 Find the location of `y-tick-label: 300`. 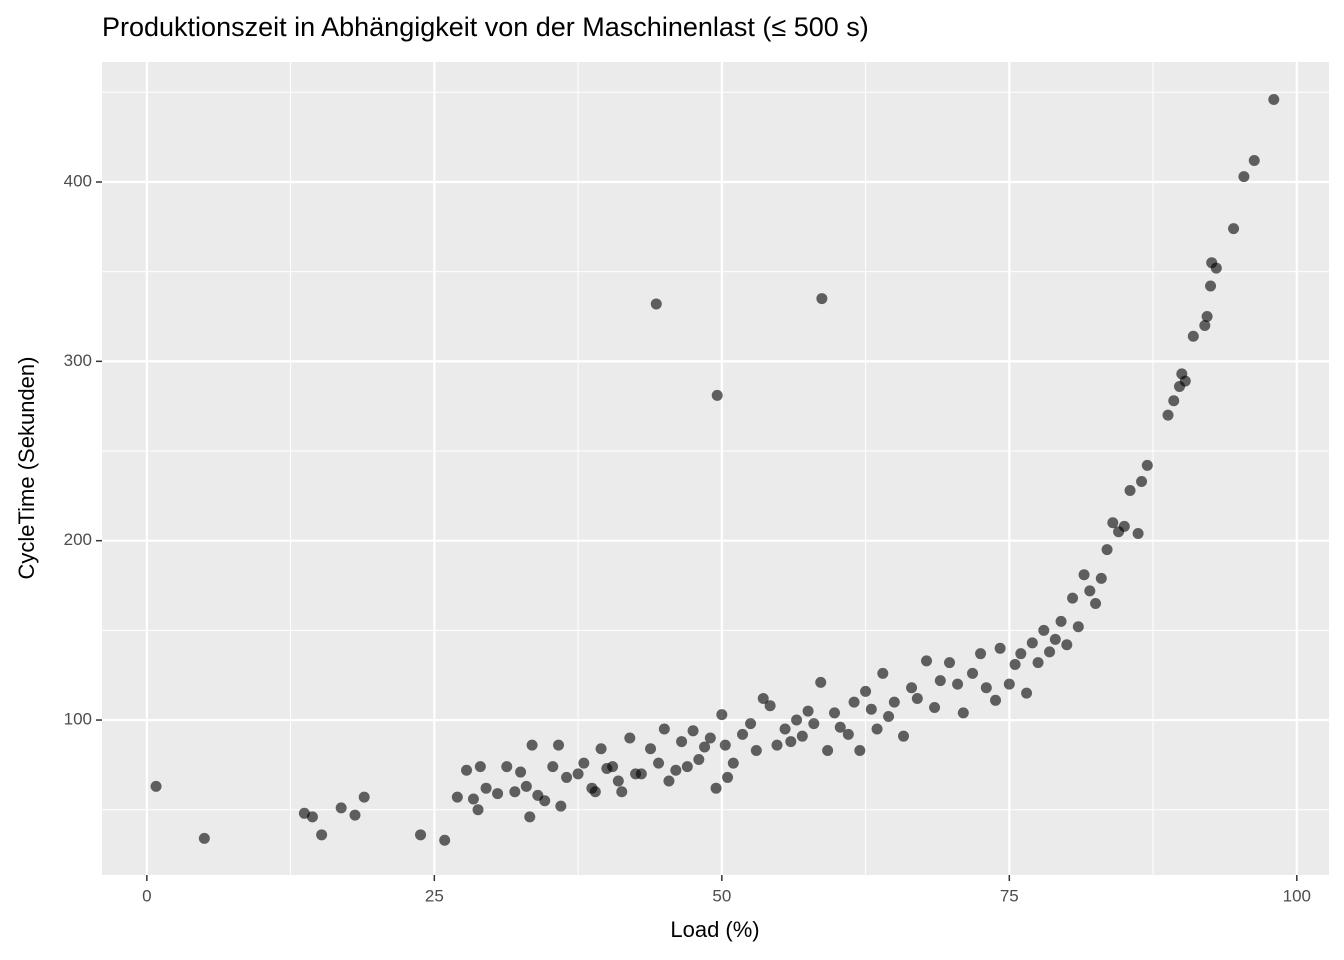

y-tick-label: 300 is located at coordinates (78, 360).